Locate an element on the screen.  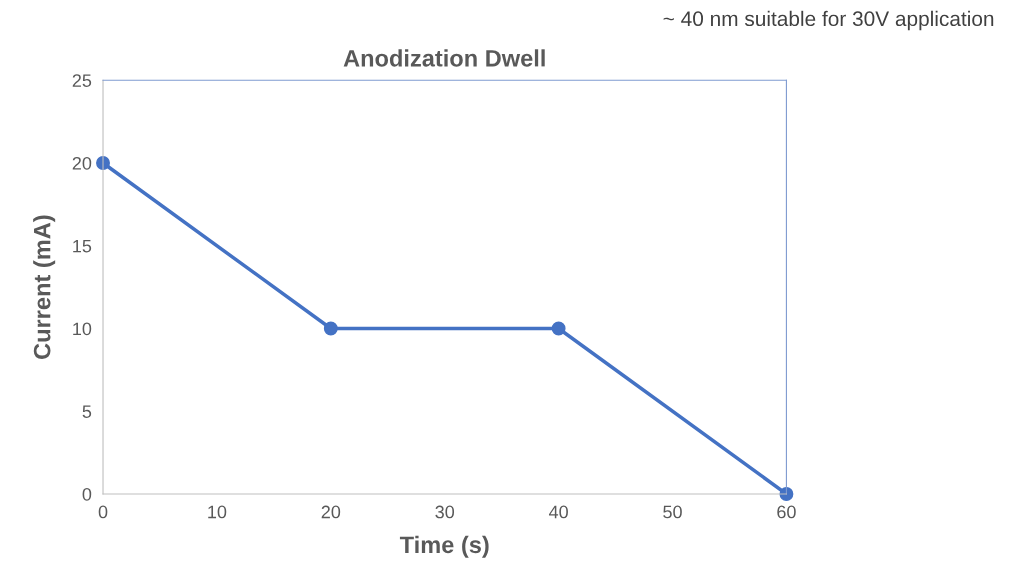
x-tick-label: 50 is located at coordinates (672, 512).